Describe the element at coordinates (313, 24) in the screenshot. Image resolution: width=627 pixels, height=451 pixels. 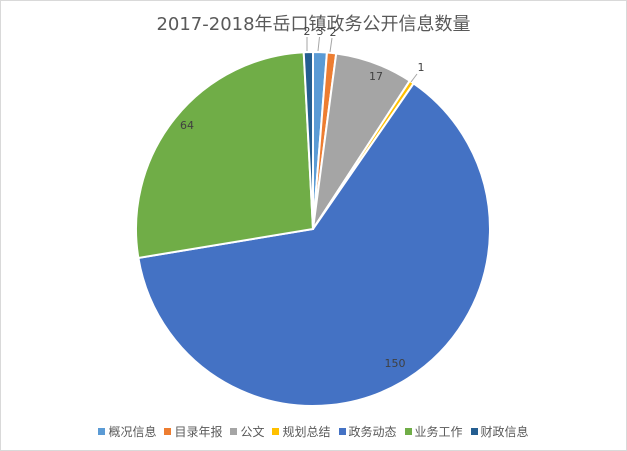
I see `chart-title: 2017-2018年岳口镇政务公开信息数量` at that location.